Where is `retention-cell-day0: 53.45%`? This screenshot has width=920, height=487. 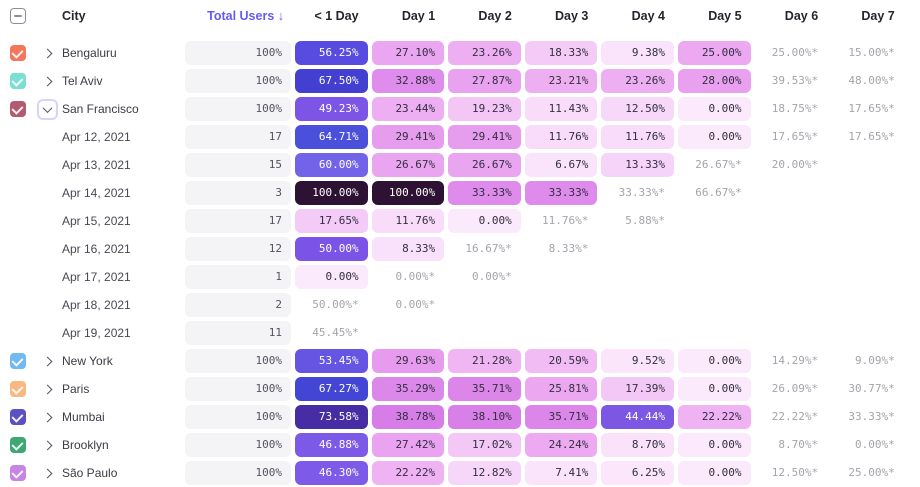
retention-cell-day0: 53.45% is located at coordinates (331, 361).